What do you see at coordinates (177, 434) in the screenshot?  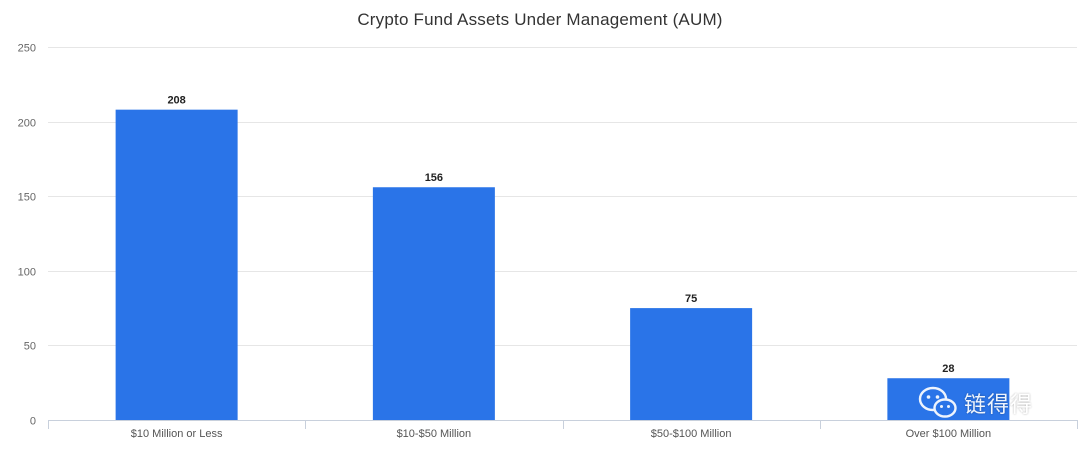 I see `x-tick-label: $10 Million or Less` at bounding box center [177, 434].